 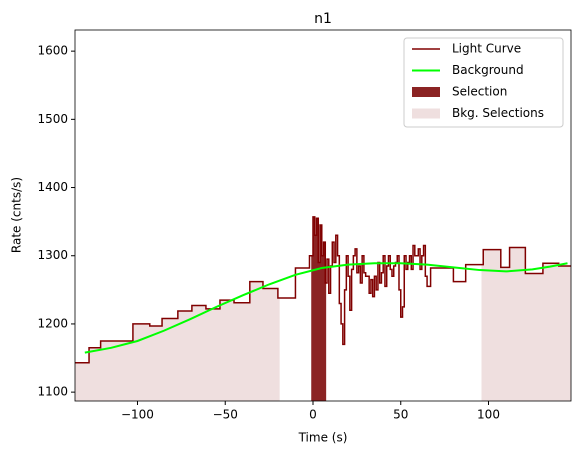 What do you see at coordinates (486, 49) in the screenshot?
I see `legend-label: Light Curve` at bounding box center [486, 49].